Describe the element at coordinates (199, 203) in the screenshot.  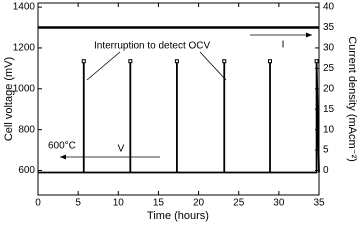
I see `x-tick-label: 20` at that location.